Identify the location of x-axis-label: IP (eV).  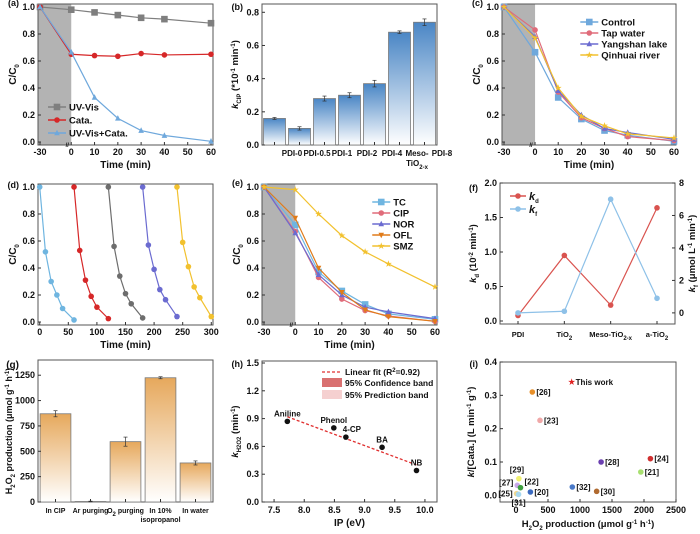
(349, 523).